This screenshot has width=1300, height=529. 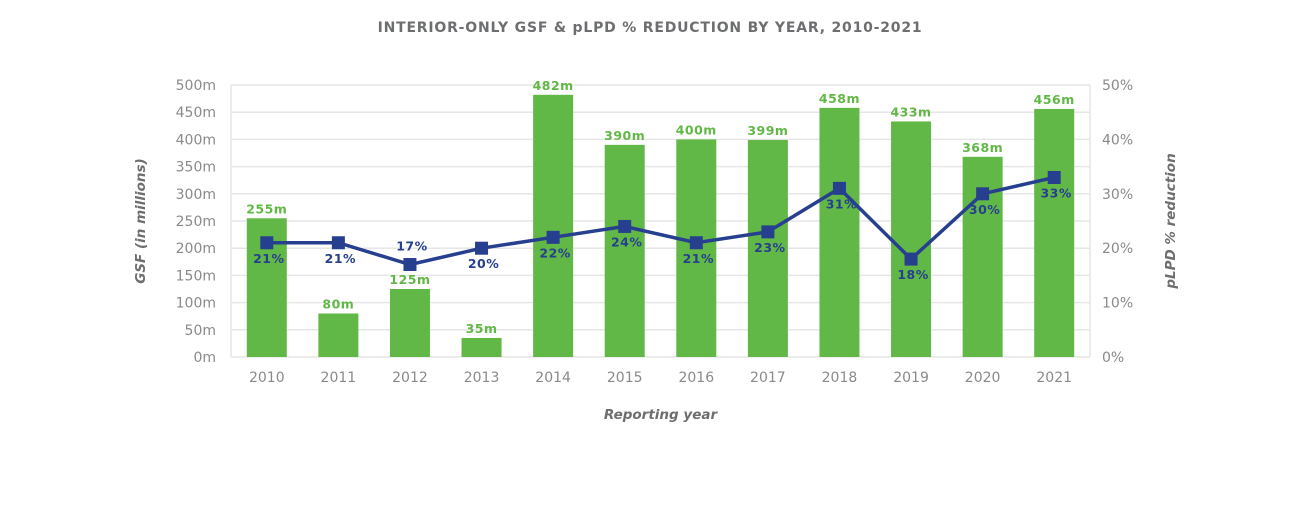 I want to click on line-value-label: 18%, so click(x=912, y=274).